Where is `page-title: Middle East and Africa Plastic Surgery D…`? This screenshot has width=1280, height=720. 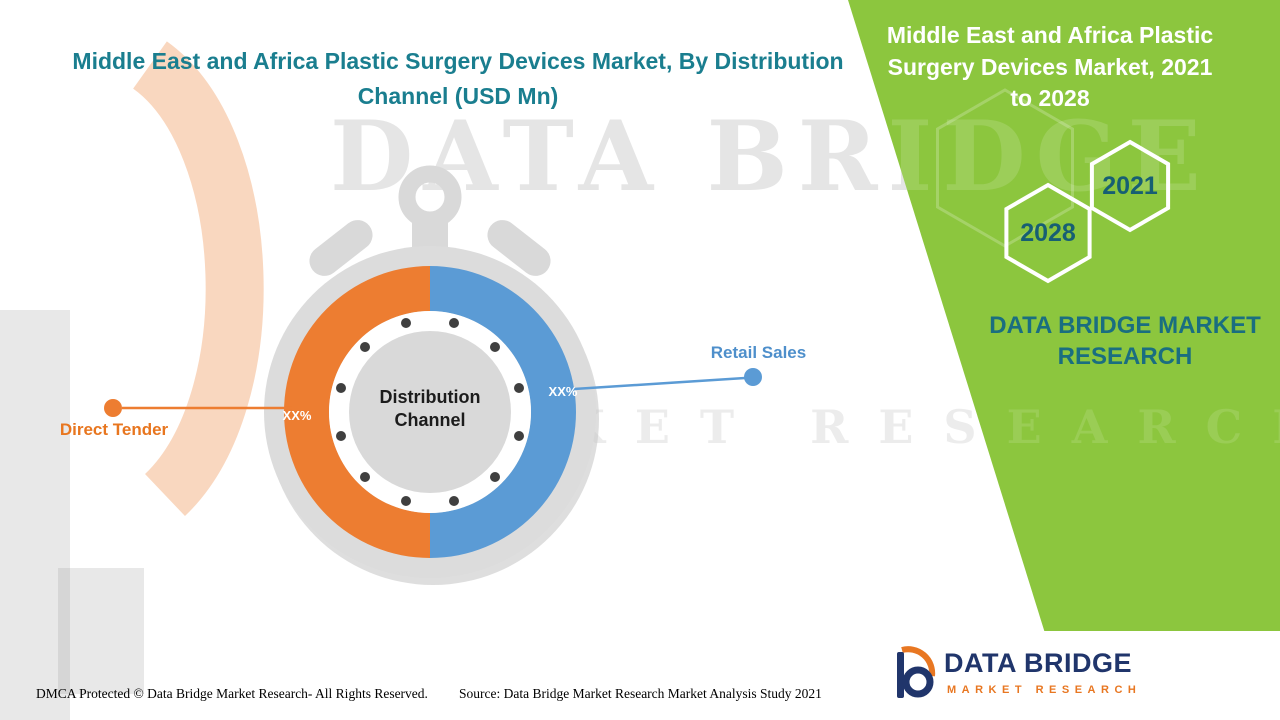
page-title: Middle East and Africa Plastic Surgery D… is located at coordinates (458, 78).